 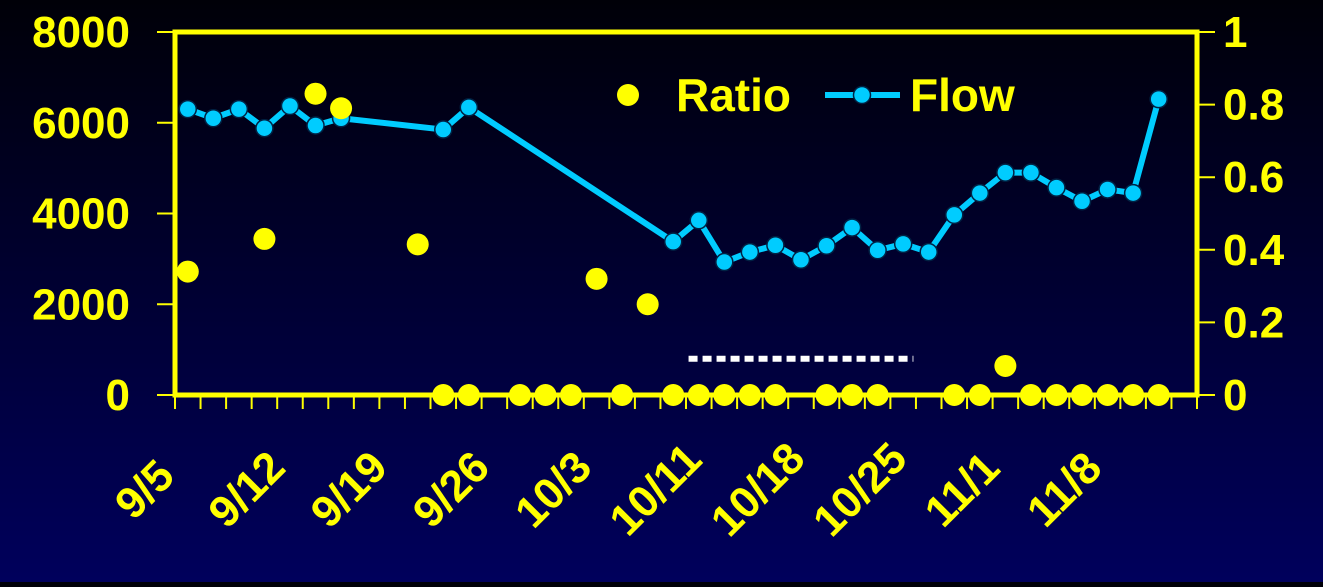 What do you see at coordinates (655, 489) in the screenshot?
I see `x-tick-label: 10/11` at bounding box center [655, 489].